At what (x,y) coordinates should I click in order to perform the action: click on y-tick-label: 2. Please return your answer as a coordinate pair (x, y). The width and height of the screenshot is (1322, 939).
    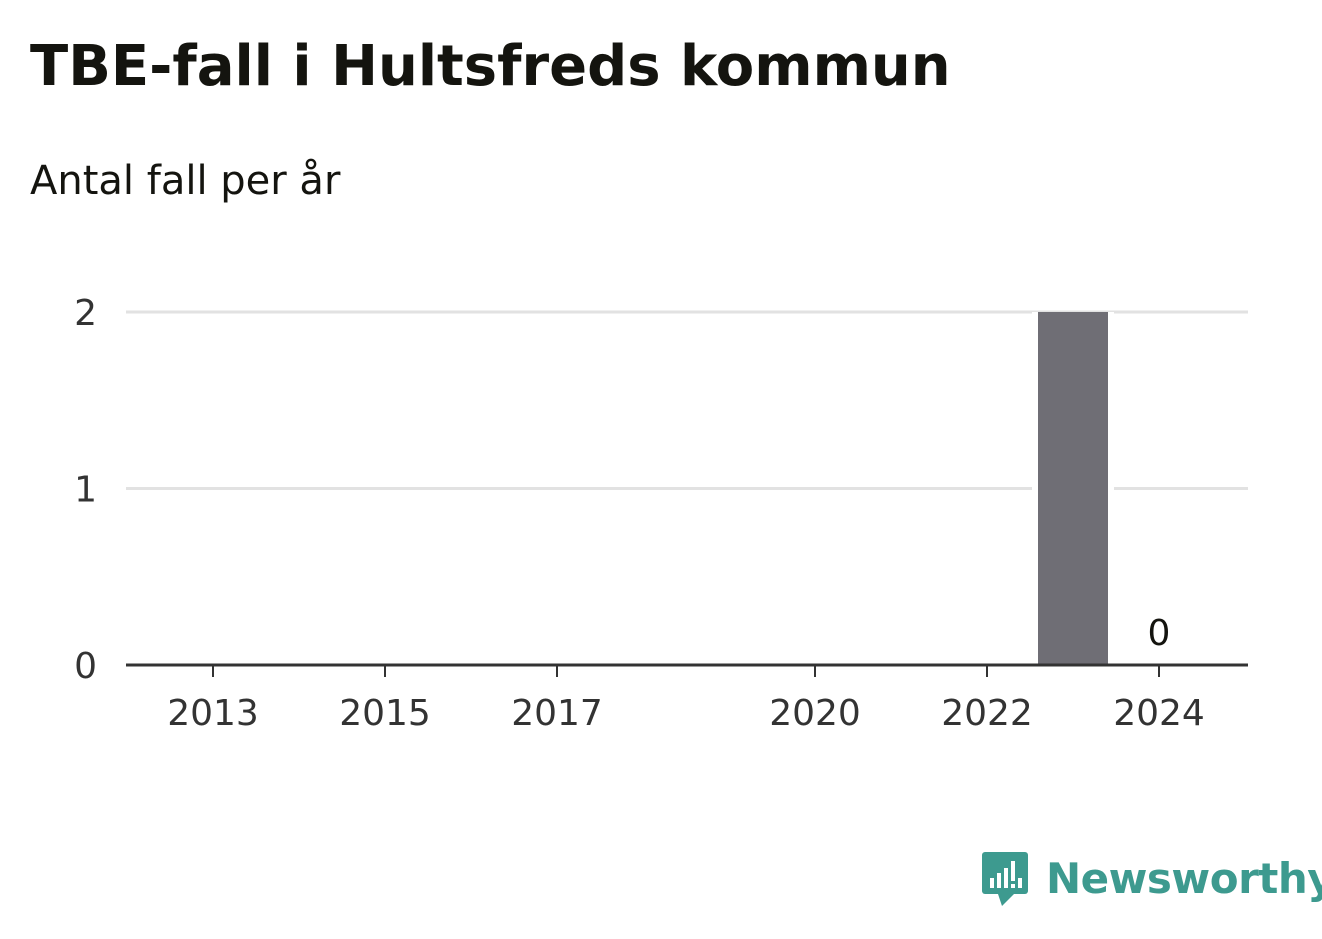
    Looking at the image, I should click on (85, 313).